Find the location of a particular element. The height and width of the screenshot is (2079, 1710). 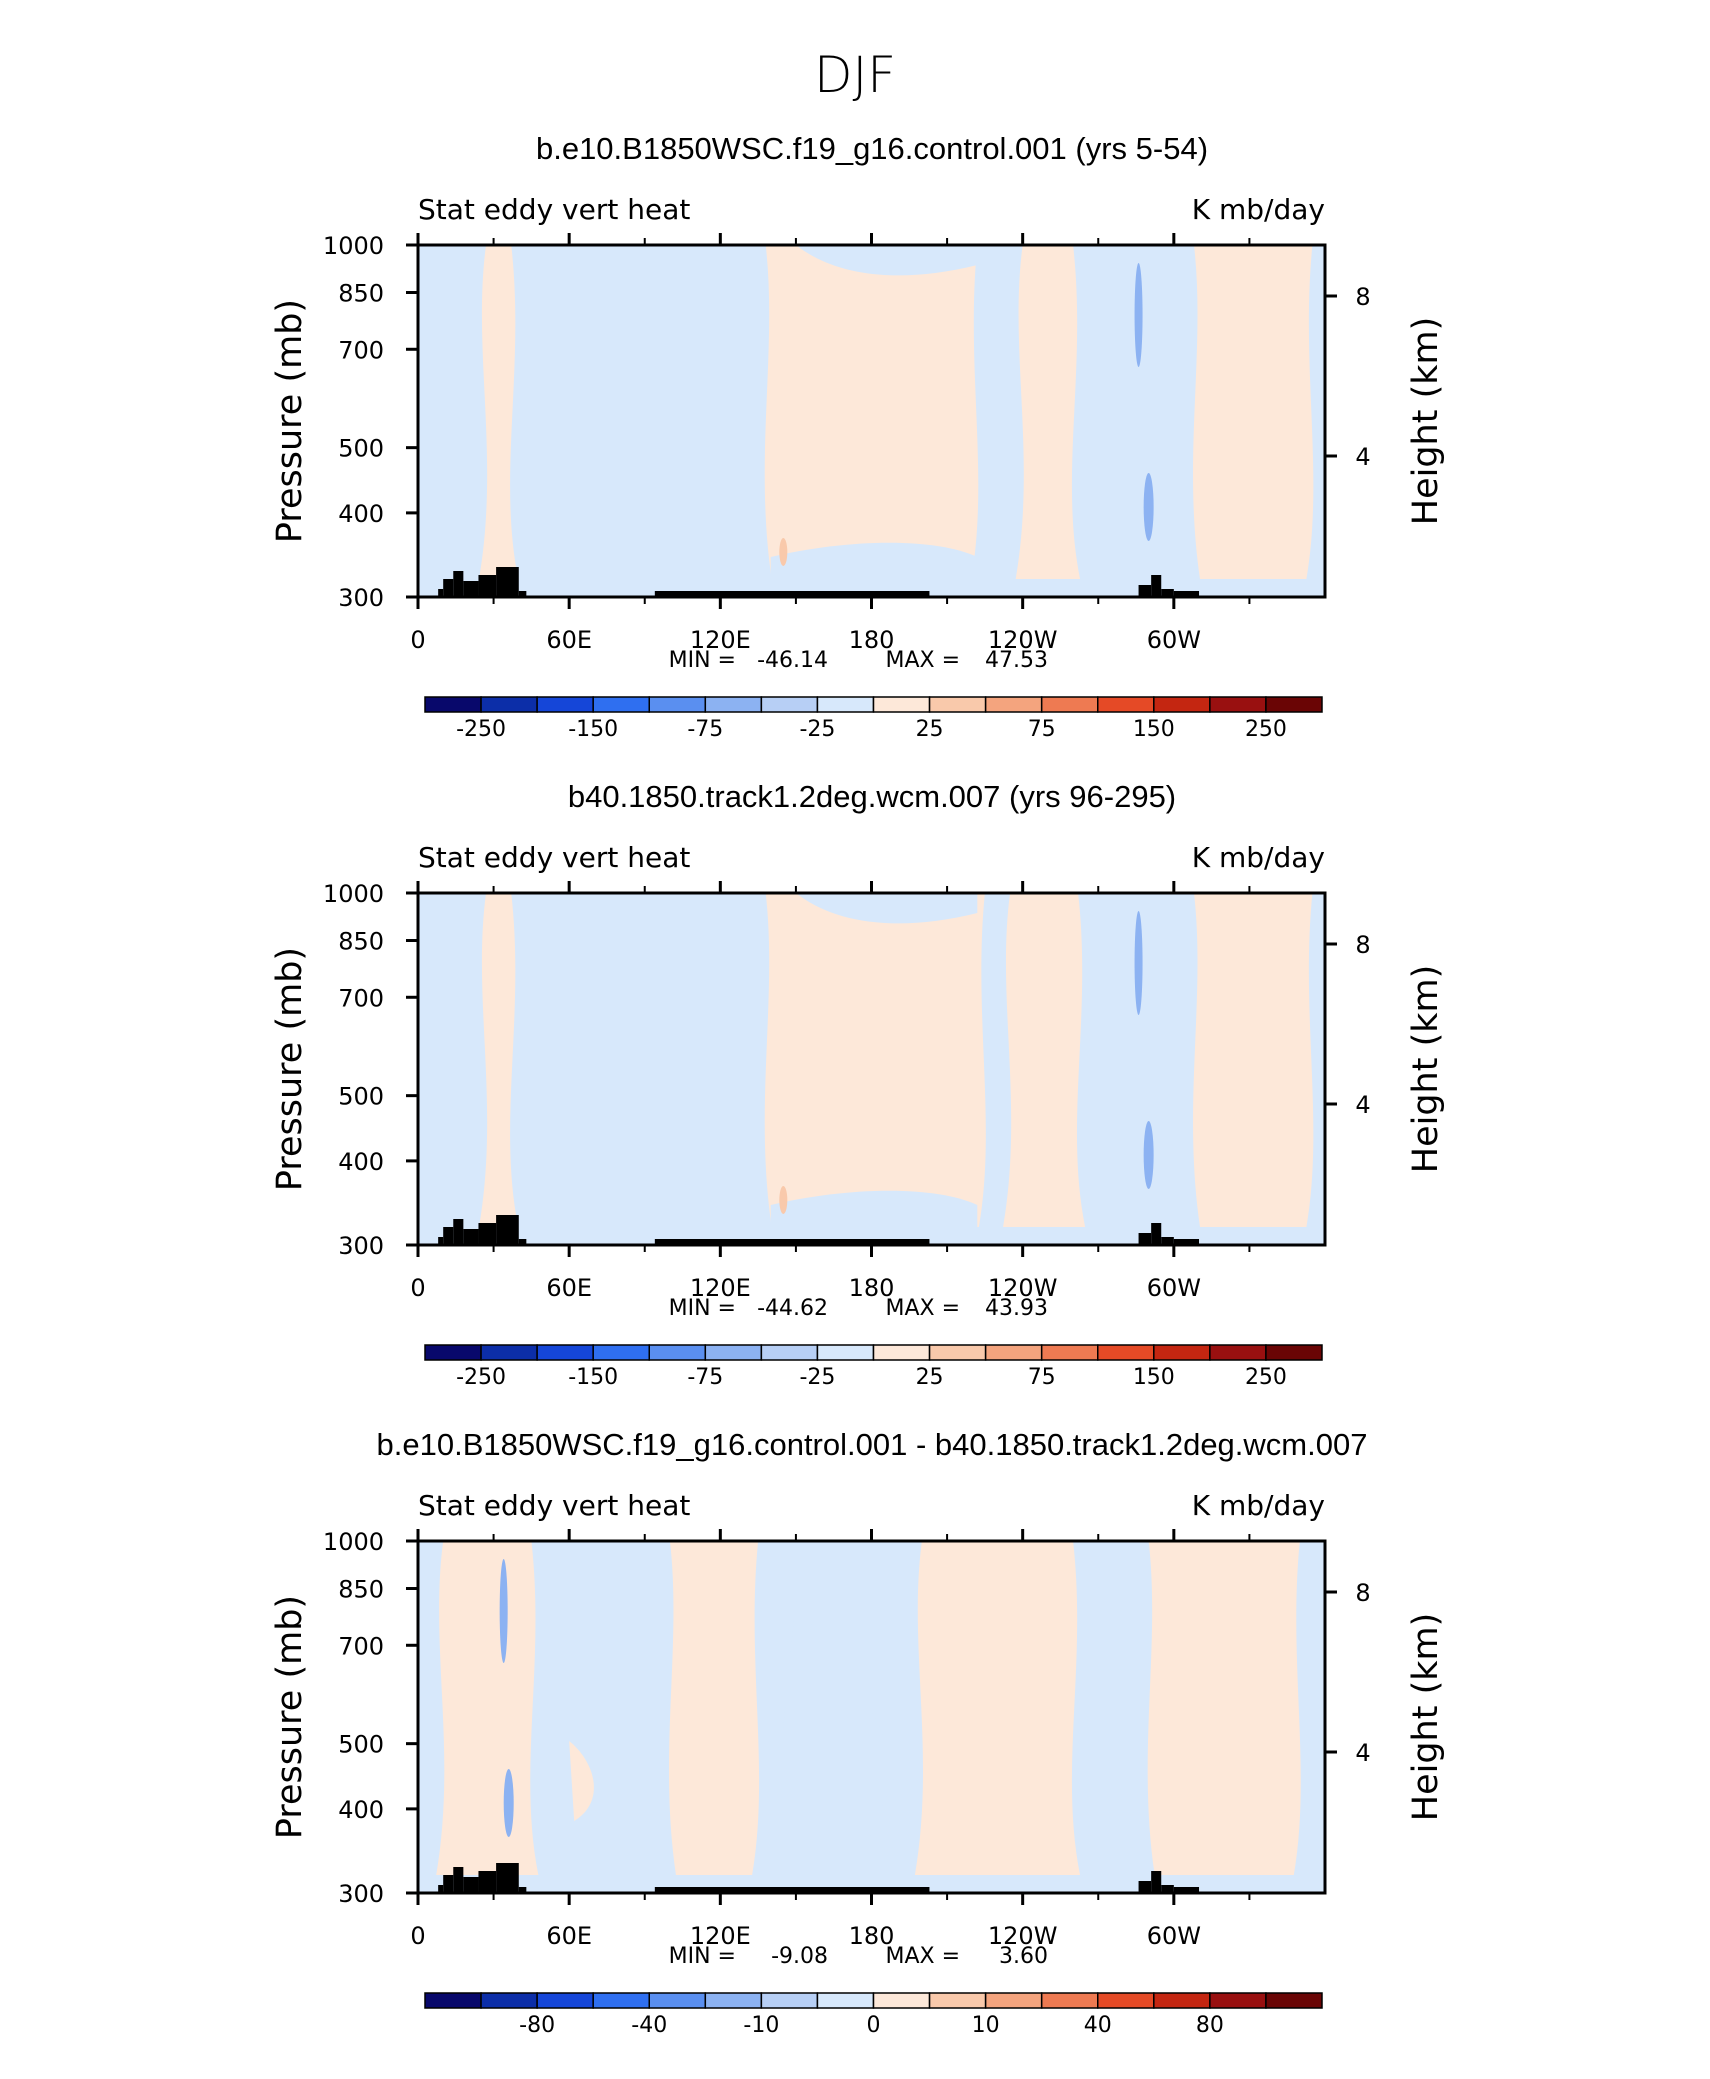

colorbar-label: 75 is located at coordinates (1042, 729).